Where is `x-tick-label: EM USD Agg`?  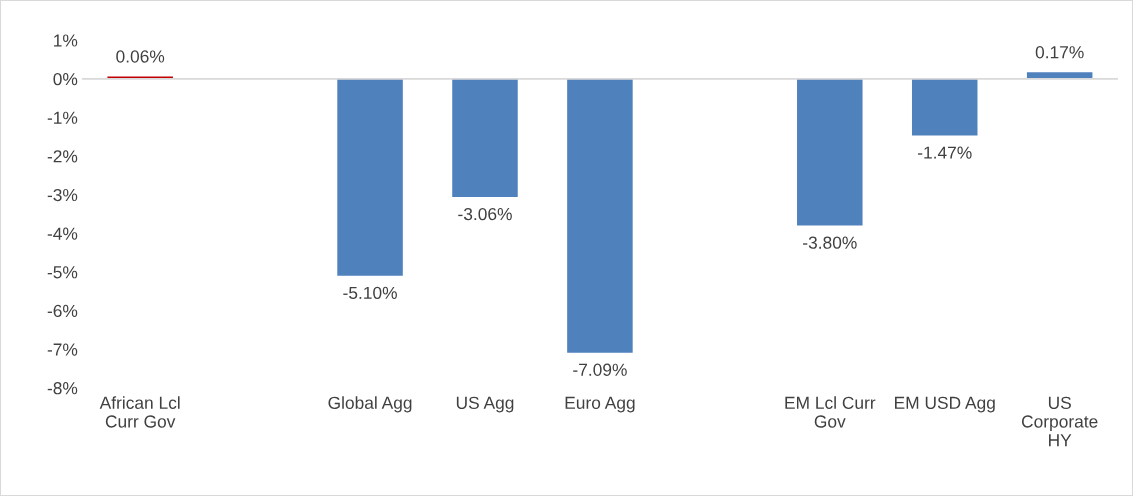
x-tick-label: EM USD Agg is located at coordinates (945, 404).